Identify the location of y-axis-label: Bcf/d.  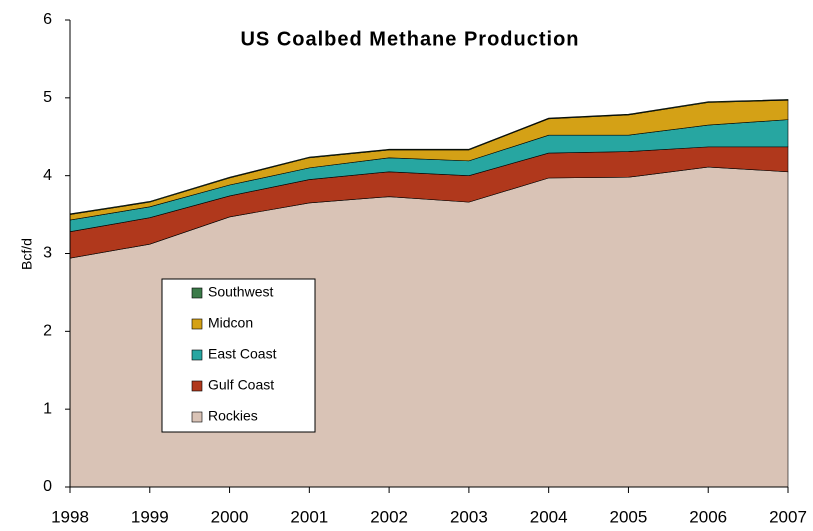
(27, 254).